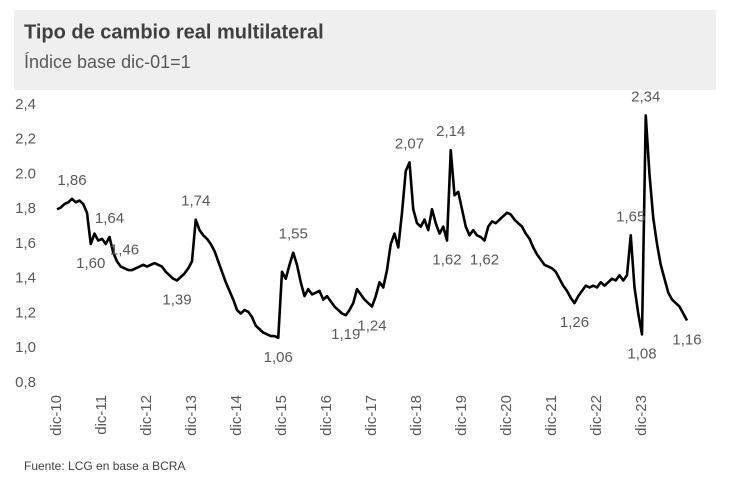 Image resolution: width=730 pixels, height=480 pixels. What do you see at coordinates (56, 415) in the screenshot?
I see `x-tick-label: dic-10` at bounding box center [56, 415].